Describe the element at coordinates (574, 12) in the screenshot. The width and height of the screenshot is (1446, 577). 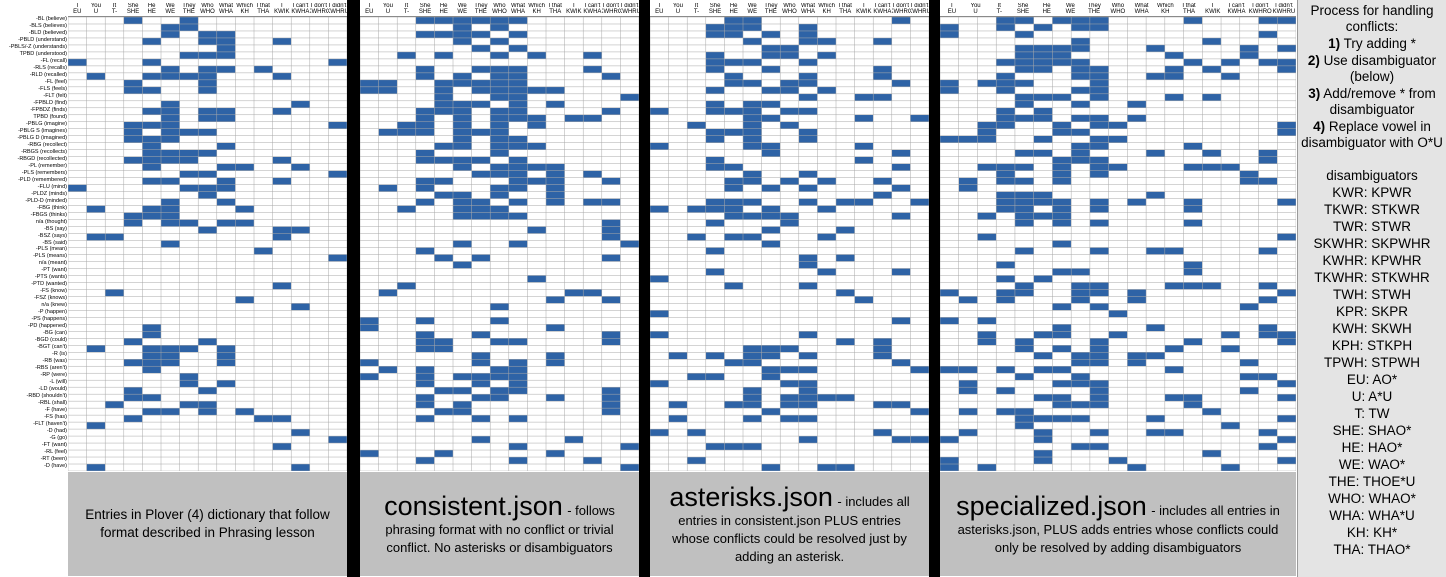
I see `column-header-stroke: KWIK` at that location.